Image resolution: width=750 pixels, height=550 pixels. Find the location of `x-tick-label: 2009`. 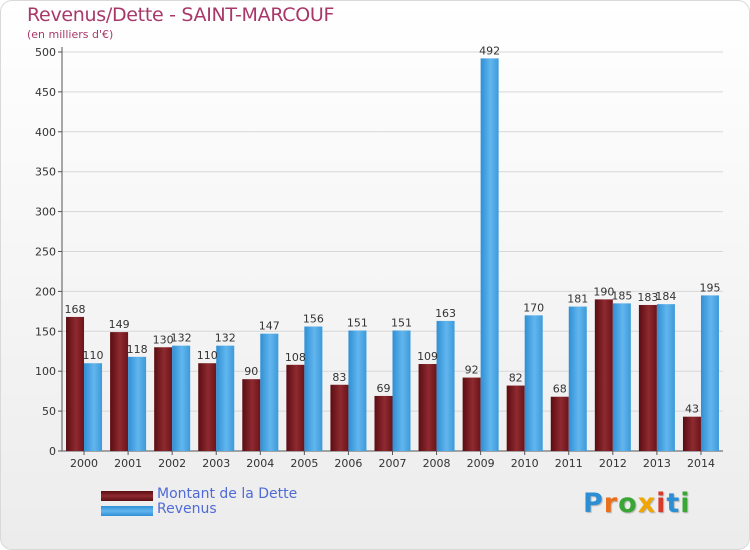

x-tick-label: 2009 is located at coordinates (481, 463).